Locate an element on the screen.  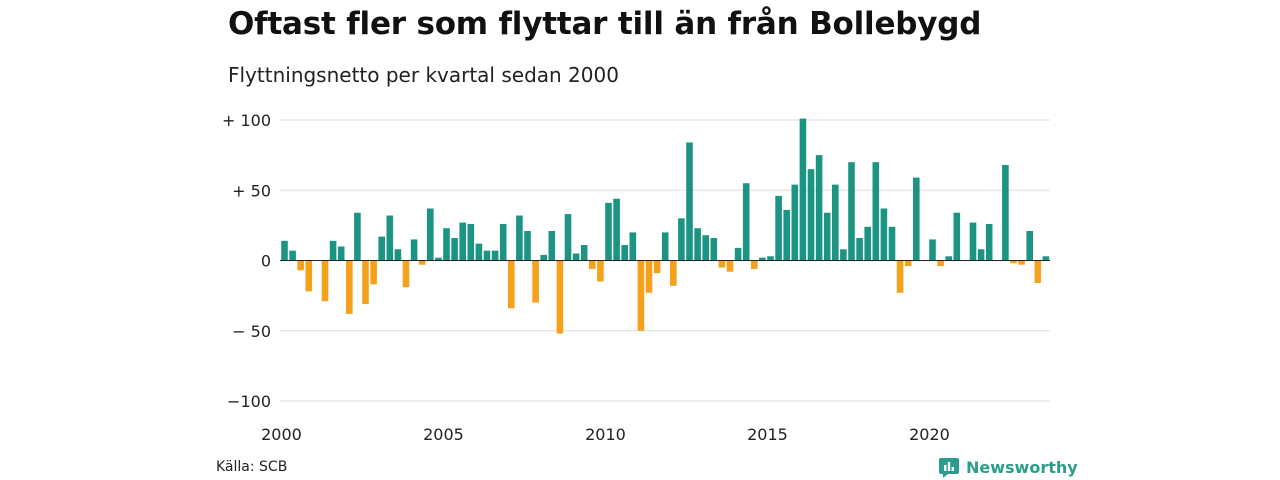
newsworthy-logo-icon is located at coordinates (949, 468).